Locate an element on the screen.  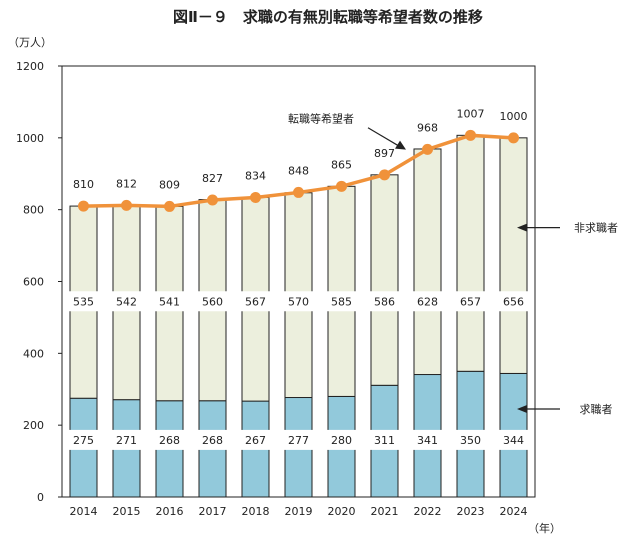
data-label-job-seekers: 275 is located at coordinates (83, 440).